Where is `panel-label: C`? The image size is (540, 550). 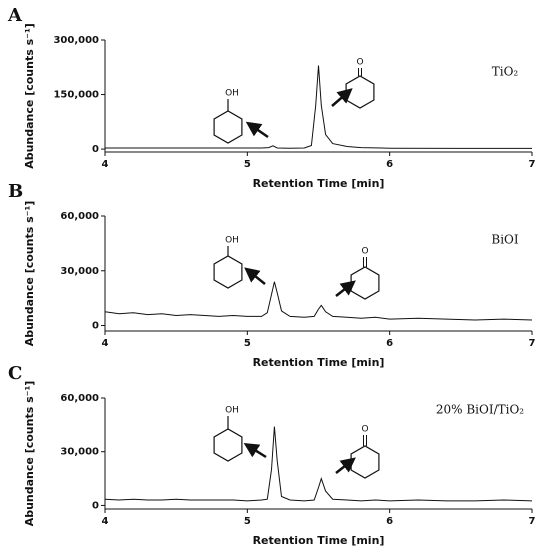 panel-label: C is located at coordinates (15, 373).